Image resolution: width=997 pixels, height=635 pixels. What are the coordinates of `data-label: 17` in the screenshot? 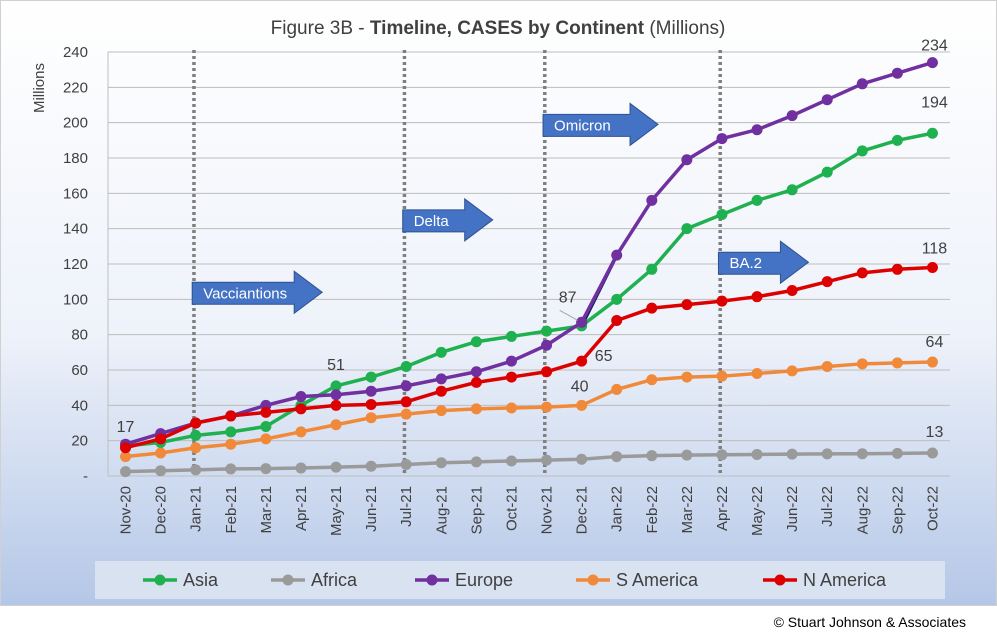 It's located at (126, 427).